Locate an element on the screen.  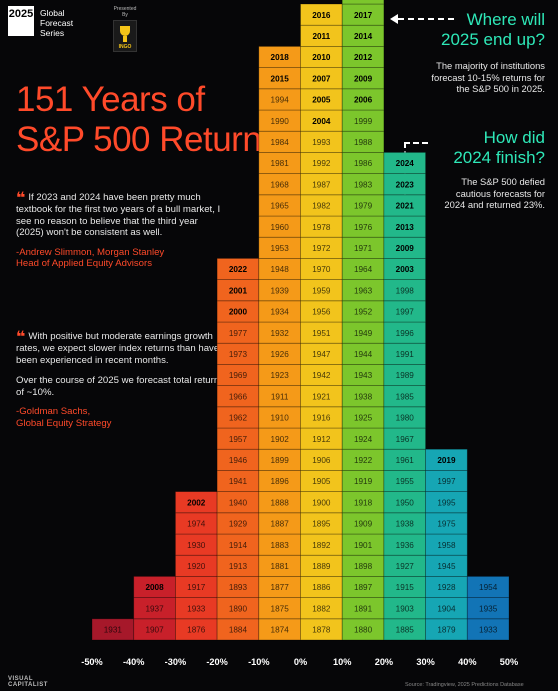
year-label: 1982 is located at coordinates (321, 206).